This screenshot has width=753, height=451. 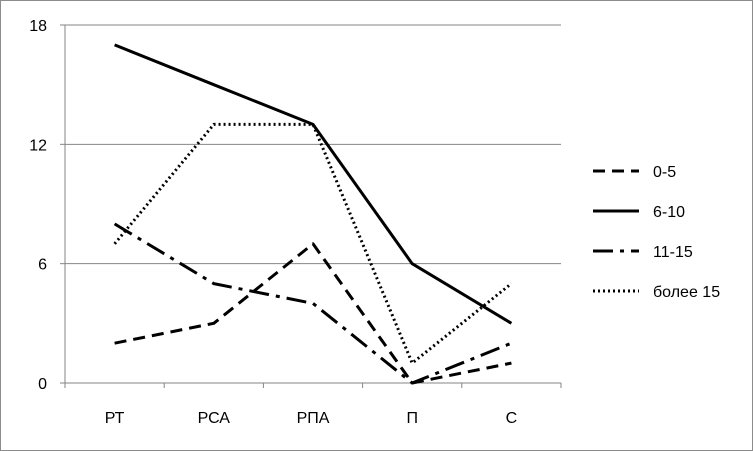 What do you see at coordinates (512, 418) in the screenshot?
I see `x-tick-label: С` at bounding box center [512, 418].